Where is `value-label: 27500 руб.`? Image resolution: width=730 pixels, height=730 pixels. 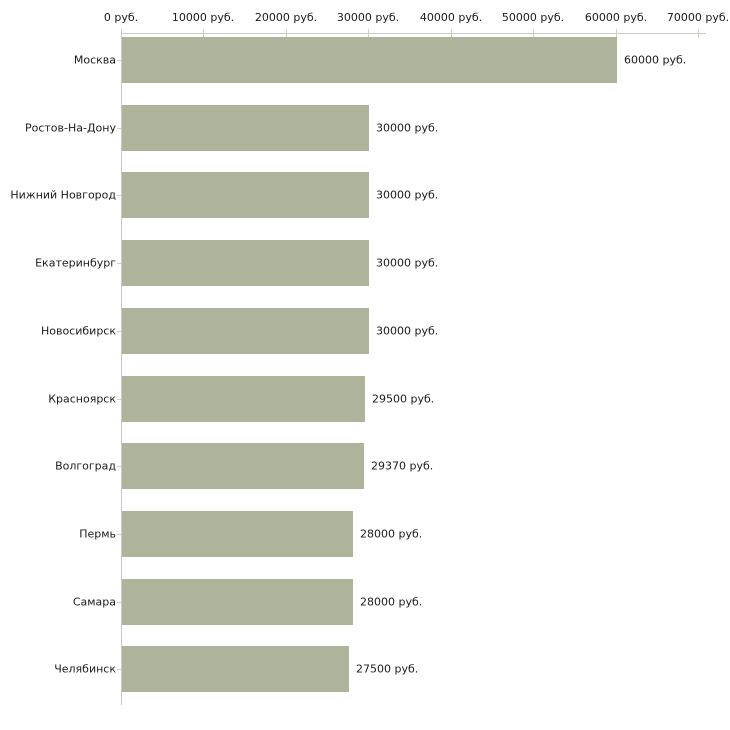 value-label: 27500 руб. is located at coordinates (387, 669).